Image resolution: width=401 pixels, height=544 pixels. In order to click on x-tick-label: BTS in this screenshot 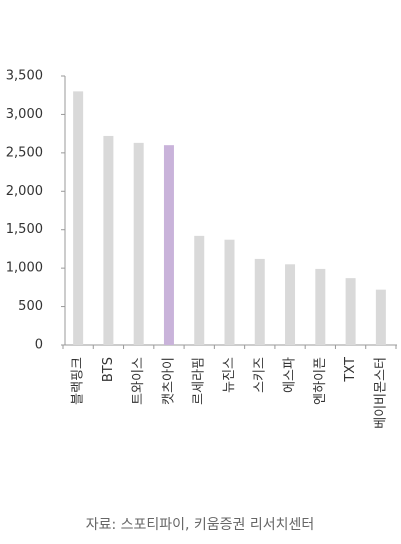, I will do `click(108, 369)`.